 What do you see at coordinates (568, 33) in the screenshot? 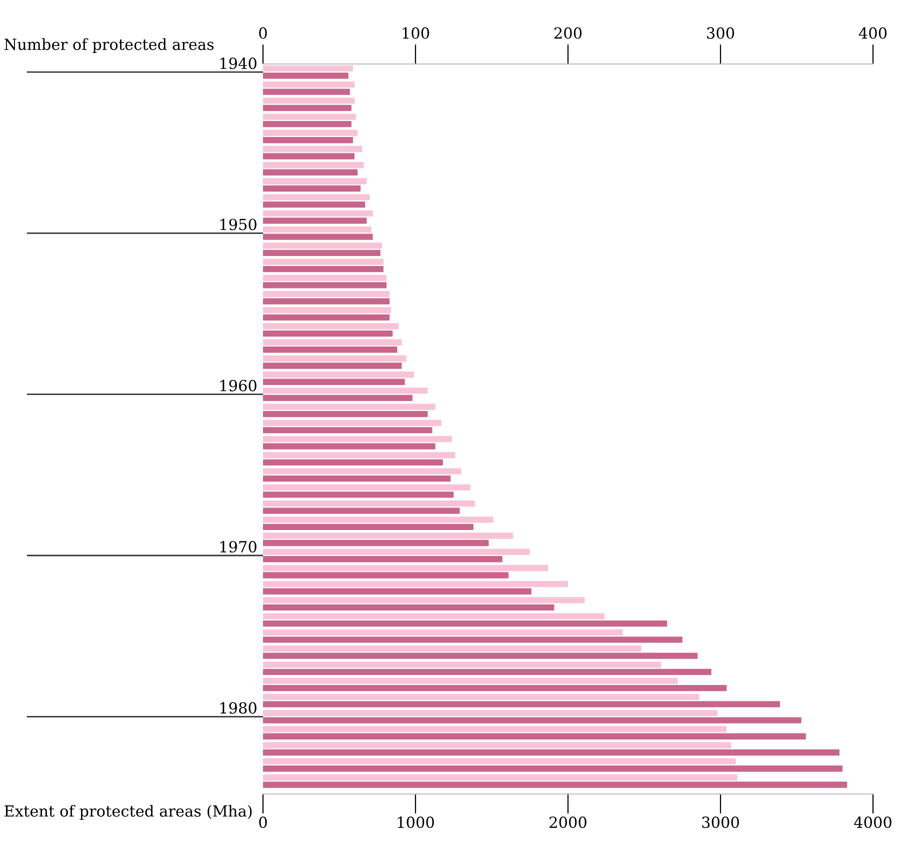
I see `x2-tick-label: 200` at bounding box center [568, 33].